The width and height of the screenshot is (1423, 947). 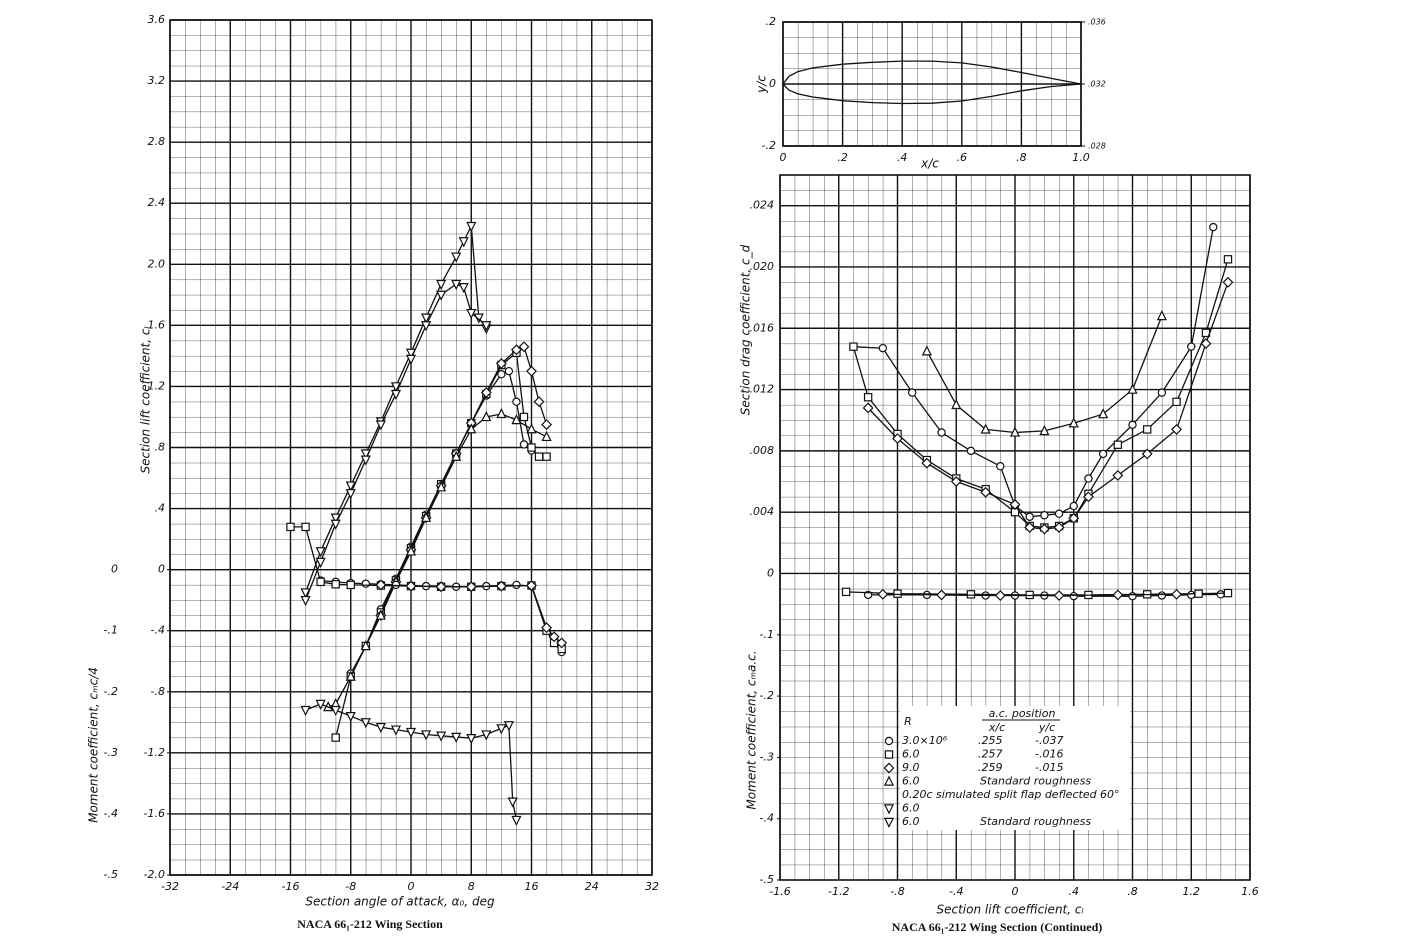 What do you see at coordinates (157, 19) in the screenshot?
I see `y-tick-label: 3.6` at bounding box center [157, 19].